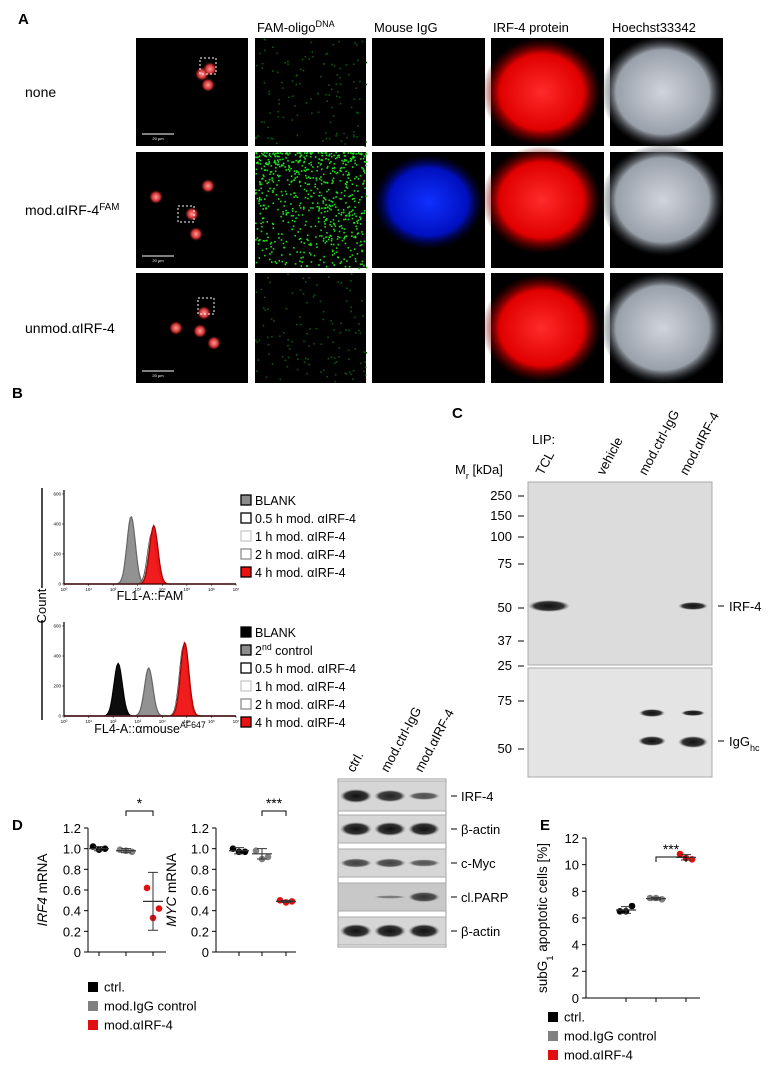  I want to click on text-part: FAM, so click(109, 207).